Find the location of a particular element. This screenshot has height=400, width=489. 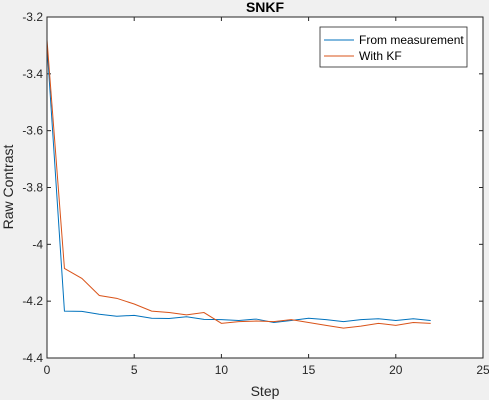

x-tick-label: 0 is located at coordinates (47, 370).